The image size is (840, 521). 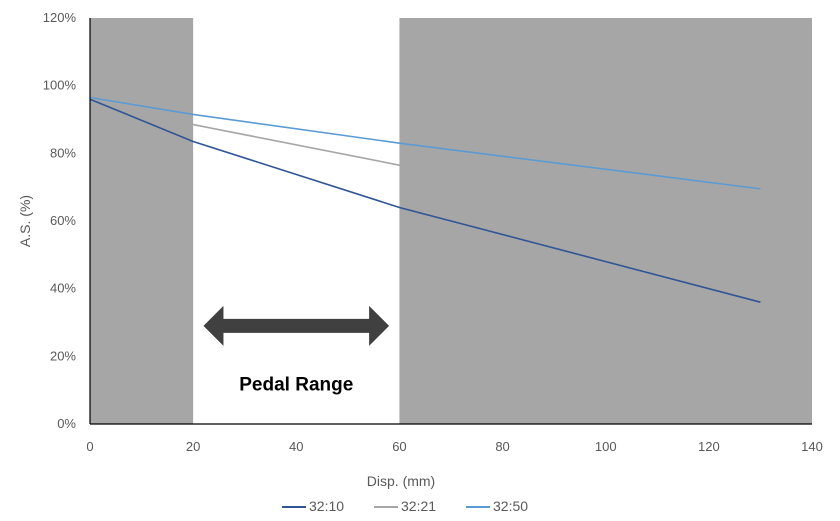 I want to click on legend-label: 32:21, so click(x=418, y=506).